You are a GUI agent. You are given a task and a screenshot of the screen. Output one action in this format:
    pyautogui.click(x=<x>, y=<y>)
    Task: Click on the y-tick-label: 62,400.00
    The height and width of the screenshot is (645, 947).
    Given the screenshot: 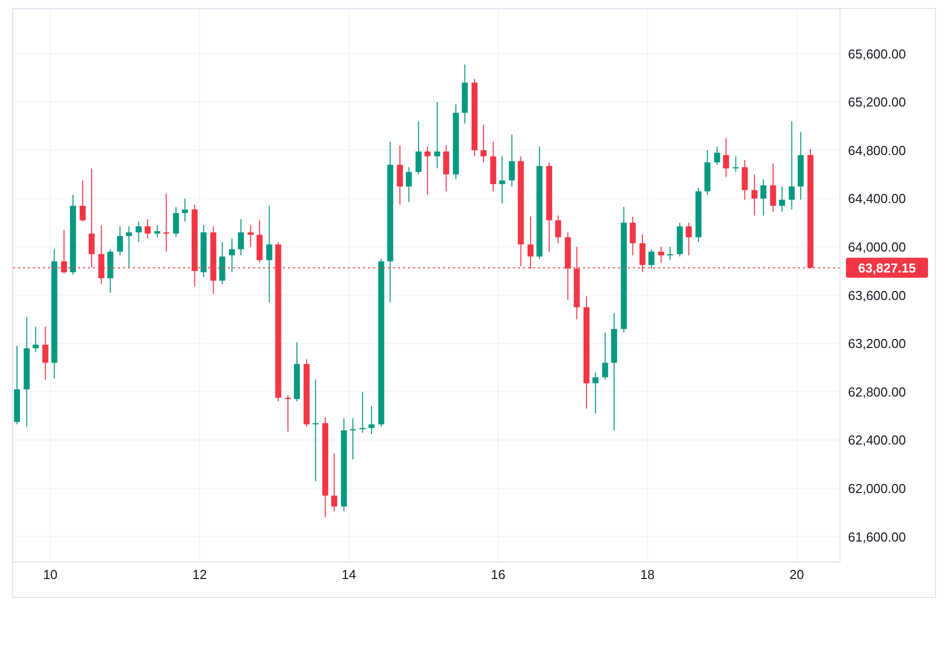 What is the action you would take?
    pyautogui.click(x=877, y=440)
    